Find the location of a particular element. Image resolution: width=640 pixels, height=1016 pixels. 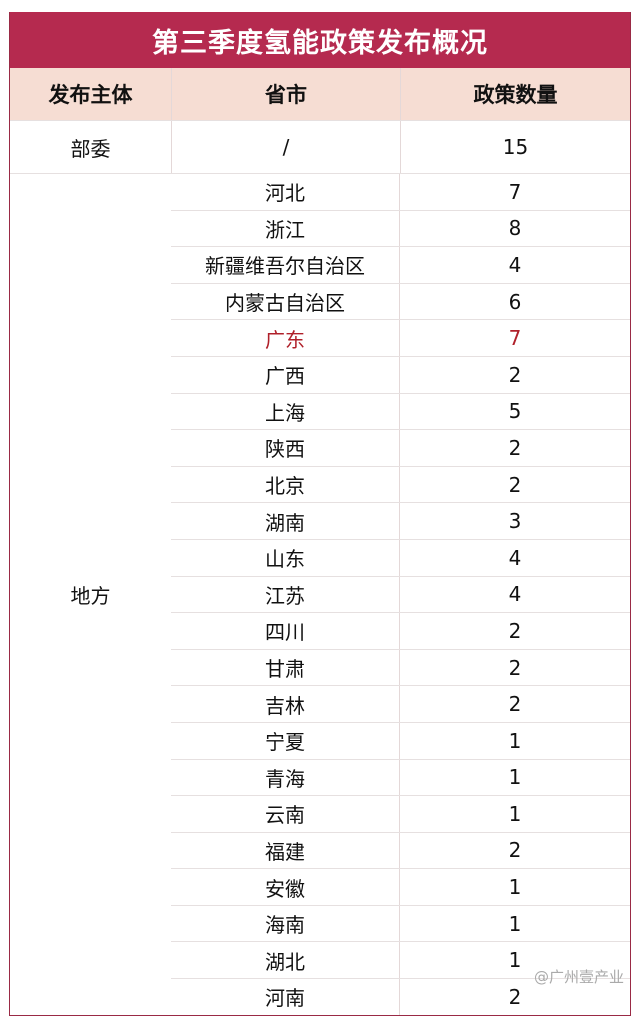

table-row: 青海 1 is located at coordinates (400, 777).